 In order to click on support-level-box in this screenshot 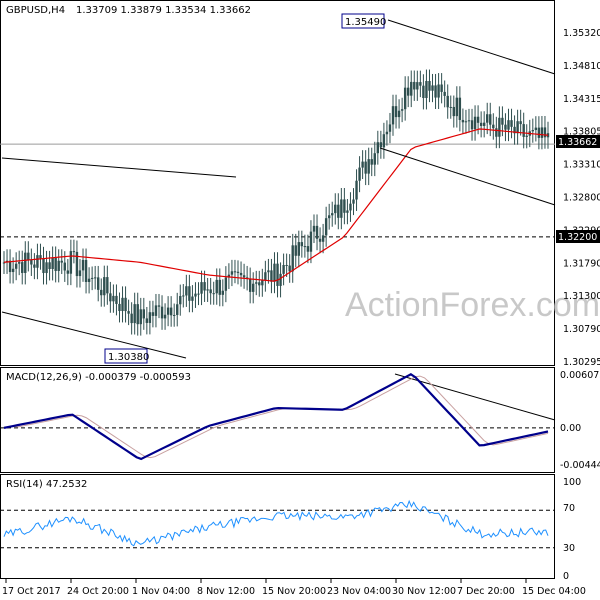, I will do `click(578, 236)`.